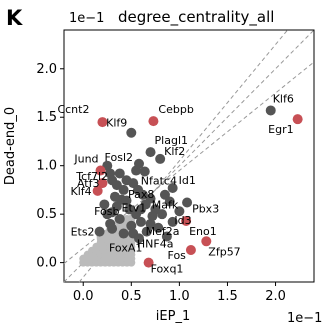  Describe the element at coordinates (148, 262) in the screenshot. I see `point-foxq1` at that location.